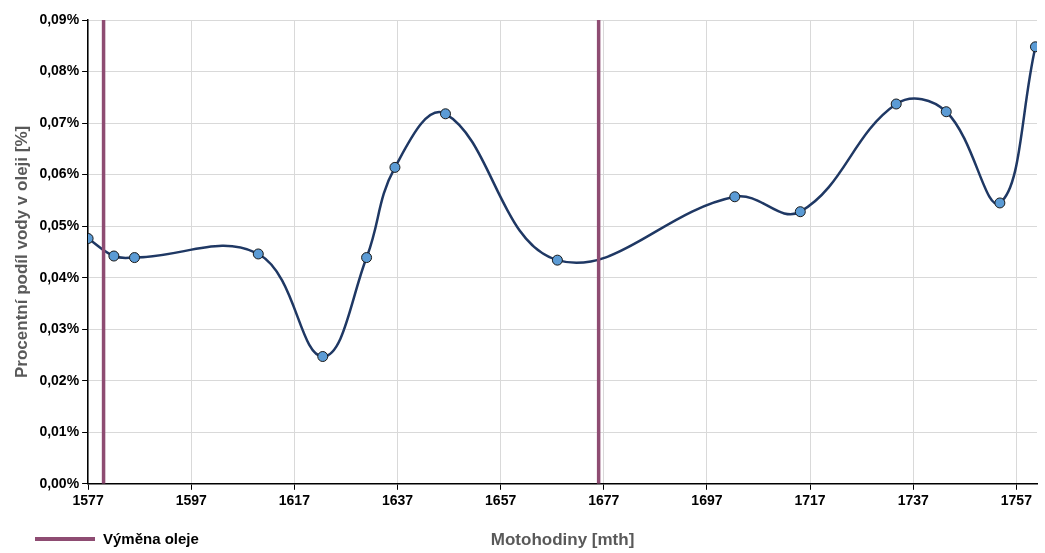  I want to click on x-tick-label: 1717, so click(810, 500).